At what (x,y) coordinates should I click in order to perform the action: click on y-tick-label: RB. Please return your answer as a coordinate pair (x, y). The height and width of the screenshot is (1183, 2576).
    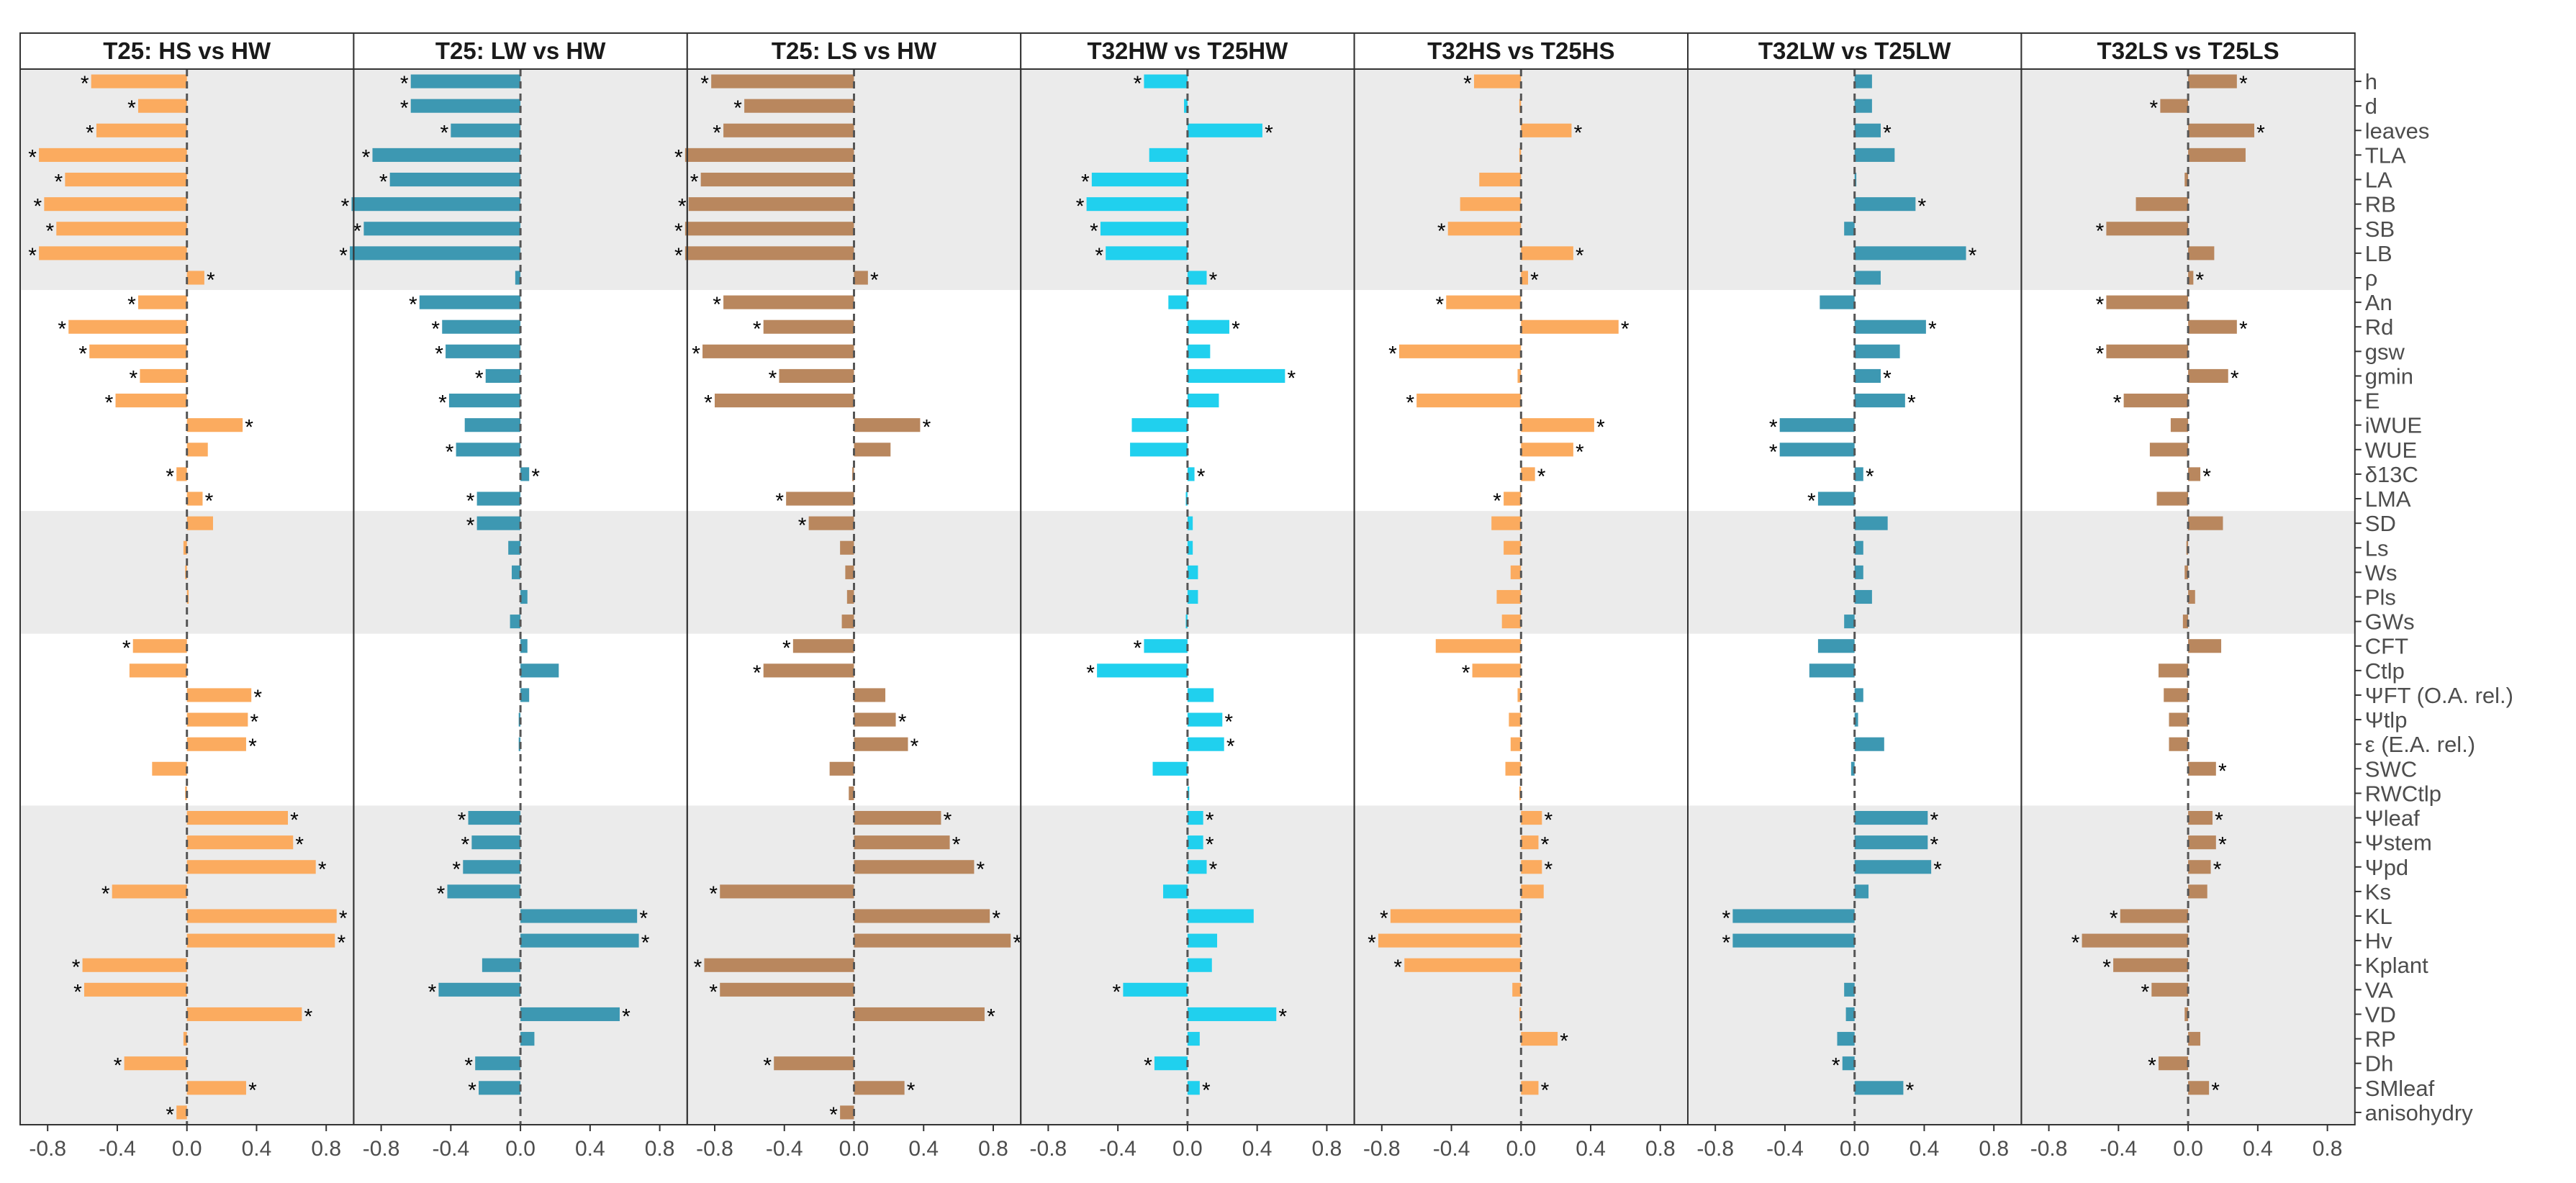
    Looking at the image, I should click on (2381, 204).